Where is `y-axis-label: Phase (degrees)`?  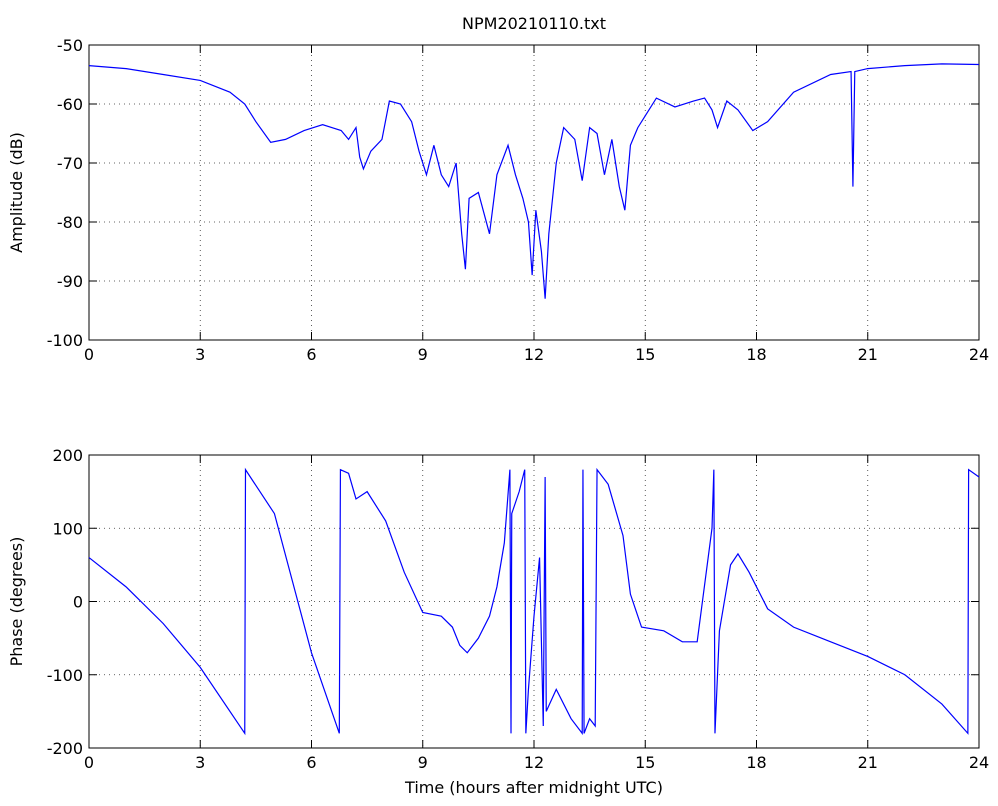 y-axis-label: Phase (degrees) is located at coordinates (16, 602).